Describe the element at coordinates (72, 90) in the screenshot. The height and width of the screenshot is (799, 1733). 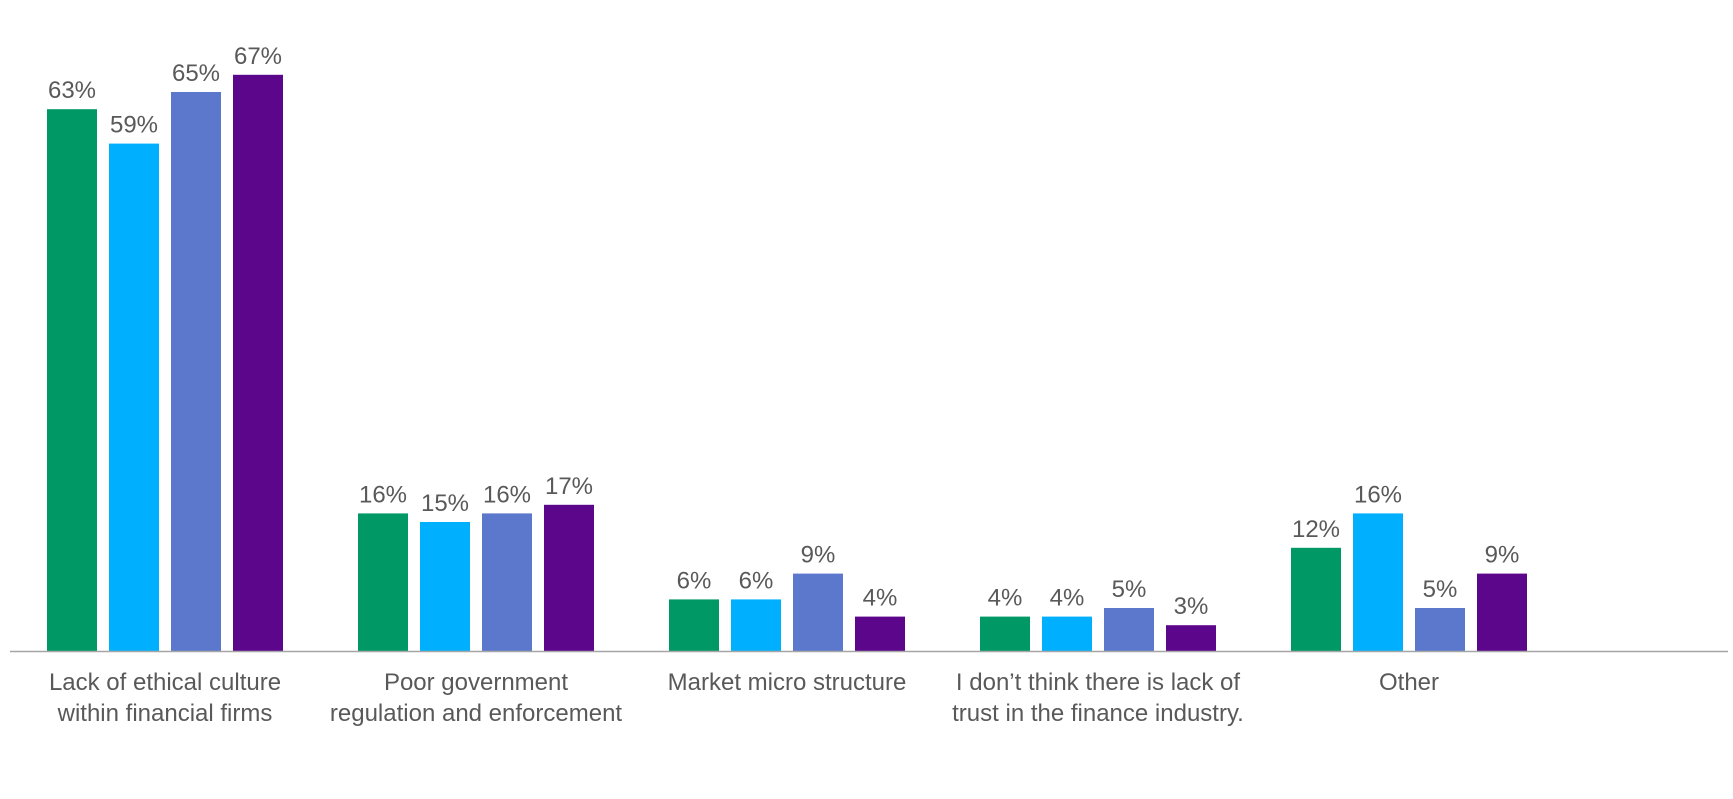
I see `data-label-1-series-1: 63%` at that location.